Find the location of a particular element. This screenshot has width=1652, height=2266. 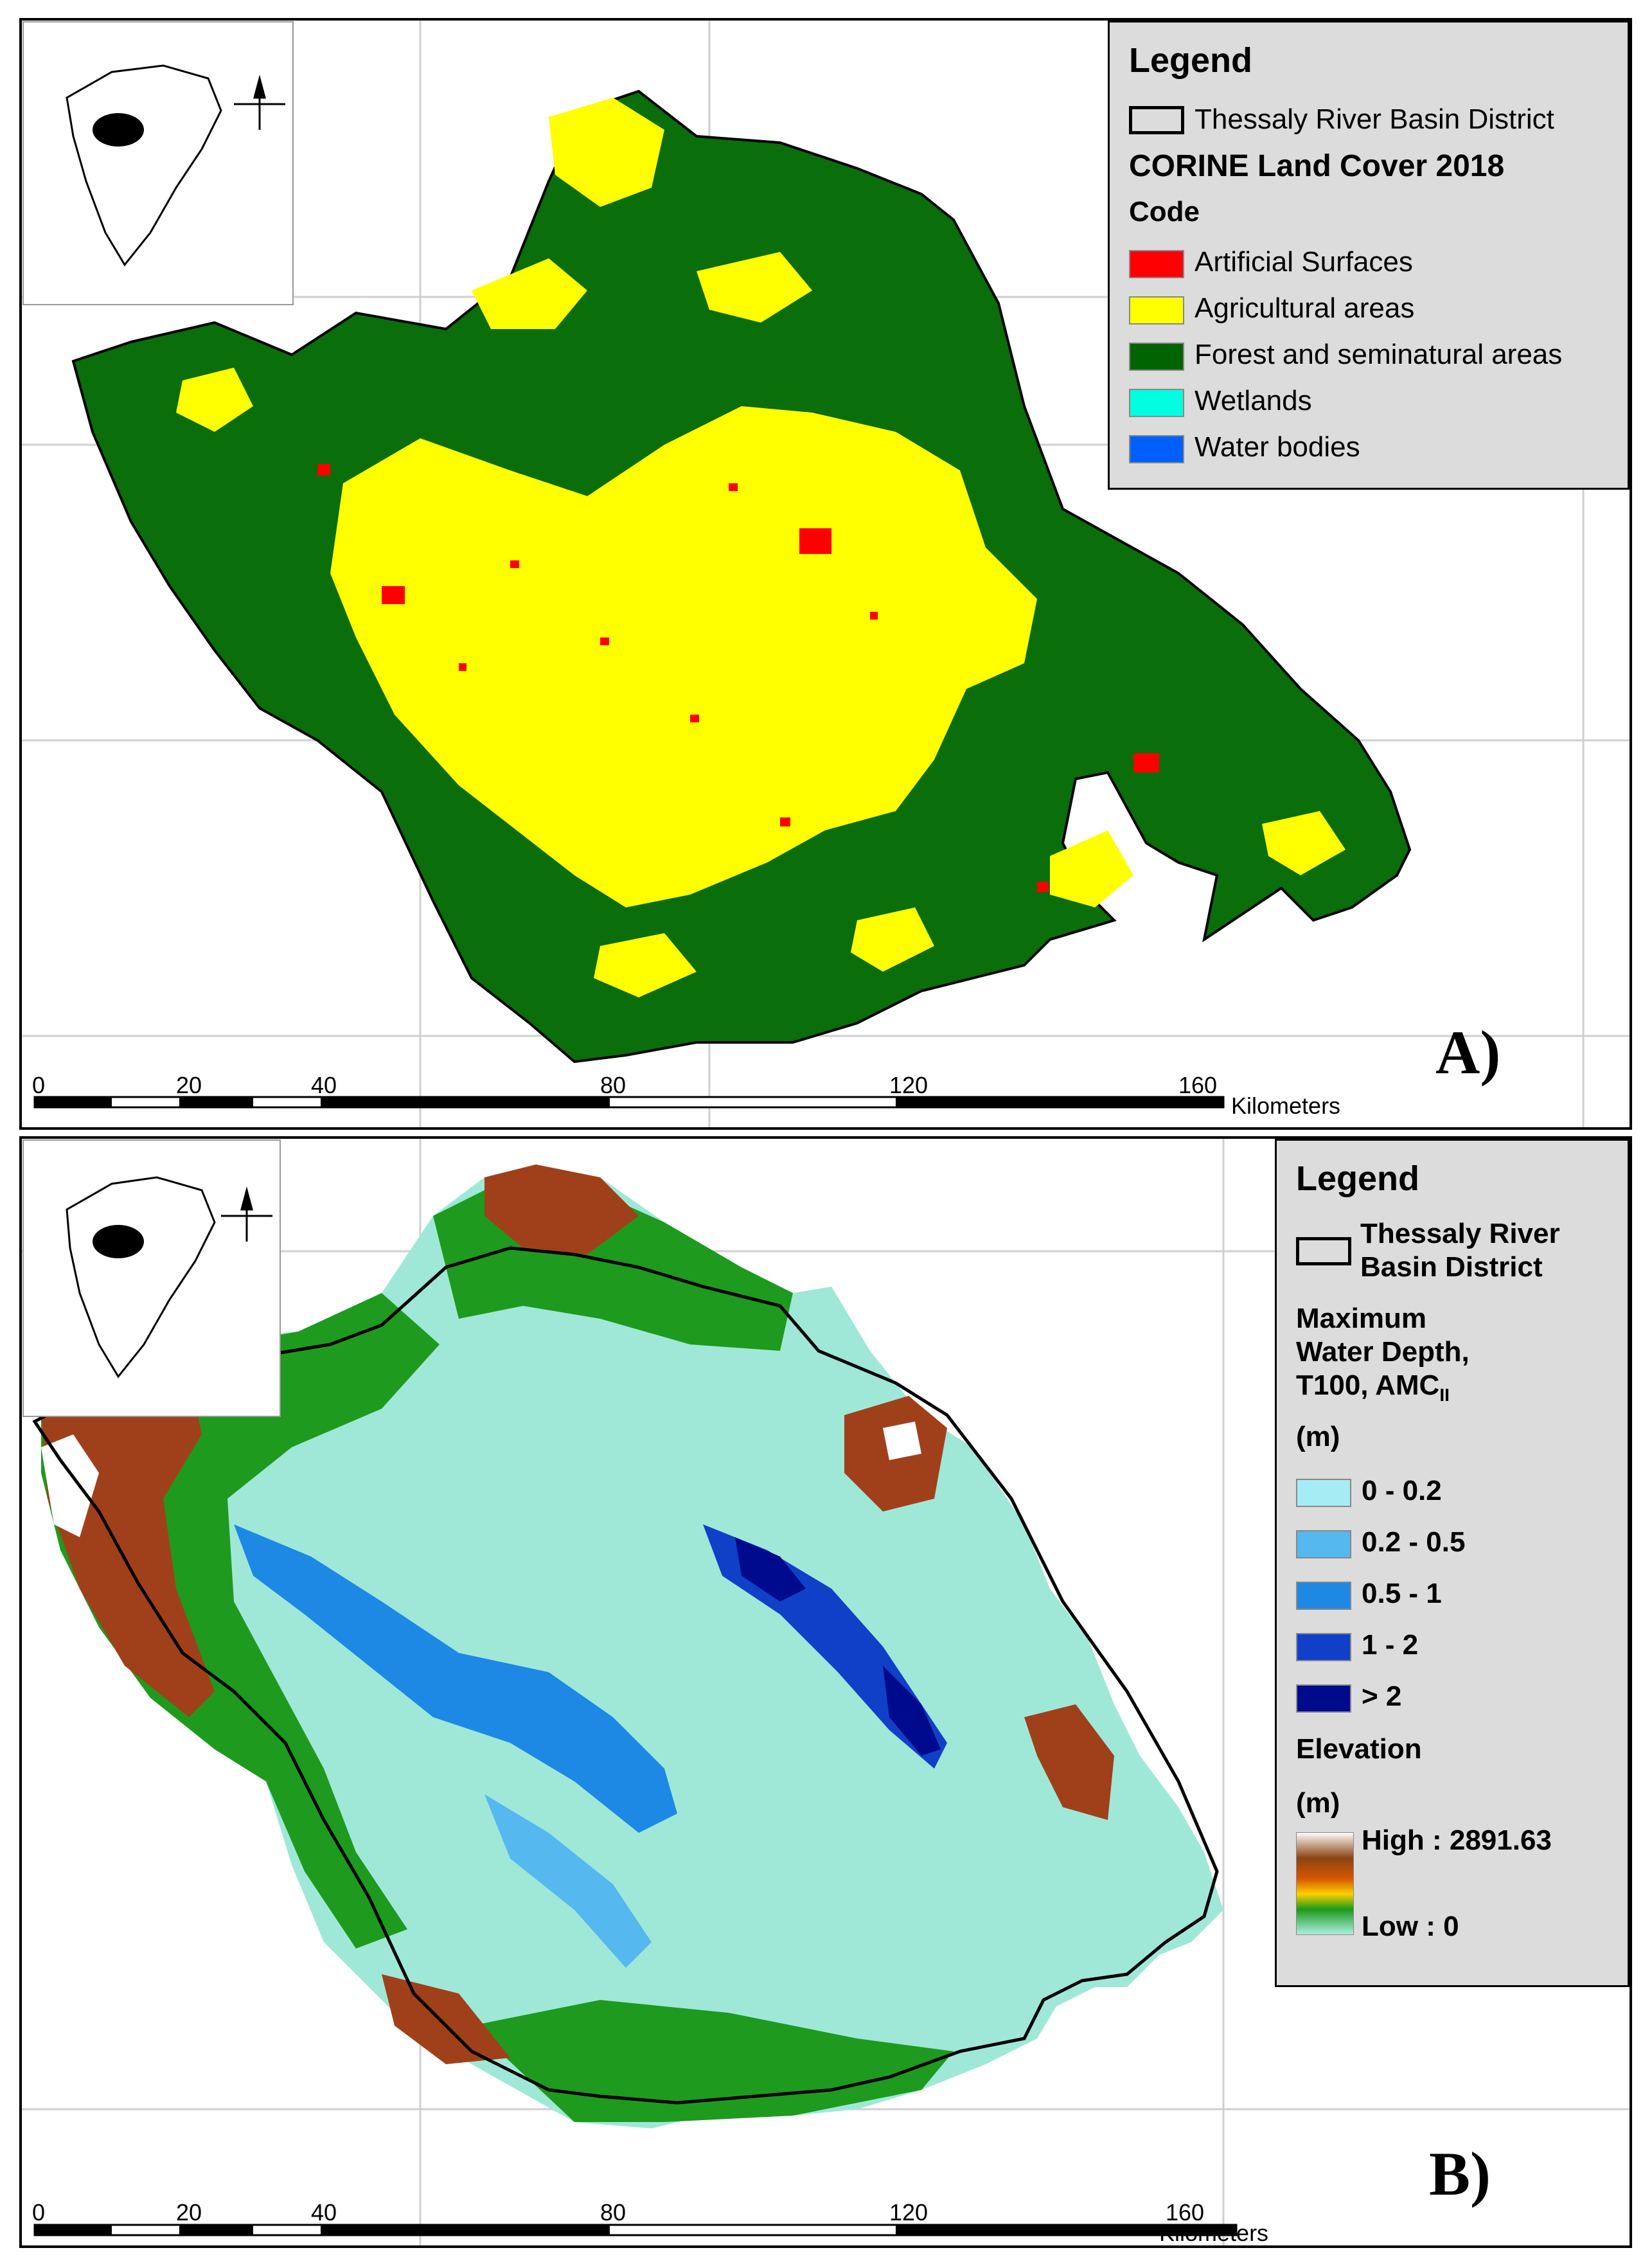

elevation-ramp is located at coordinates (1325, 1883).